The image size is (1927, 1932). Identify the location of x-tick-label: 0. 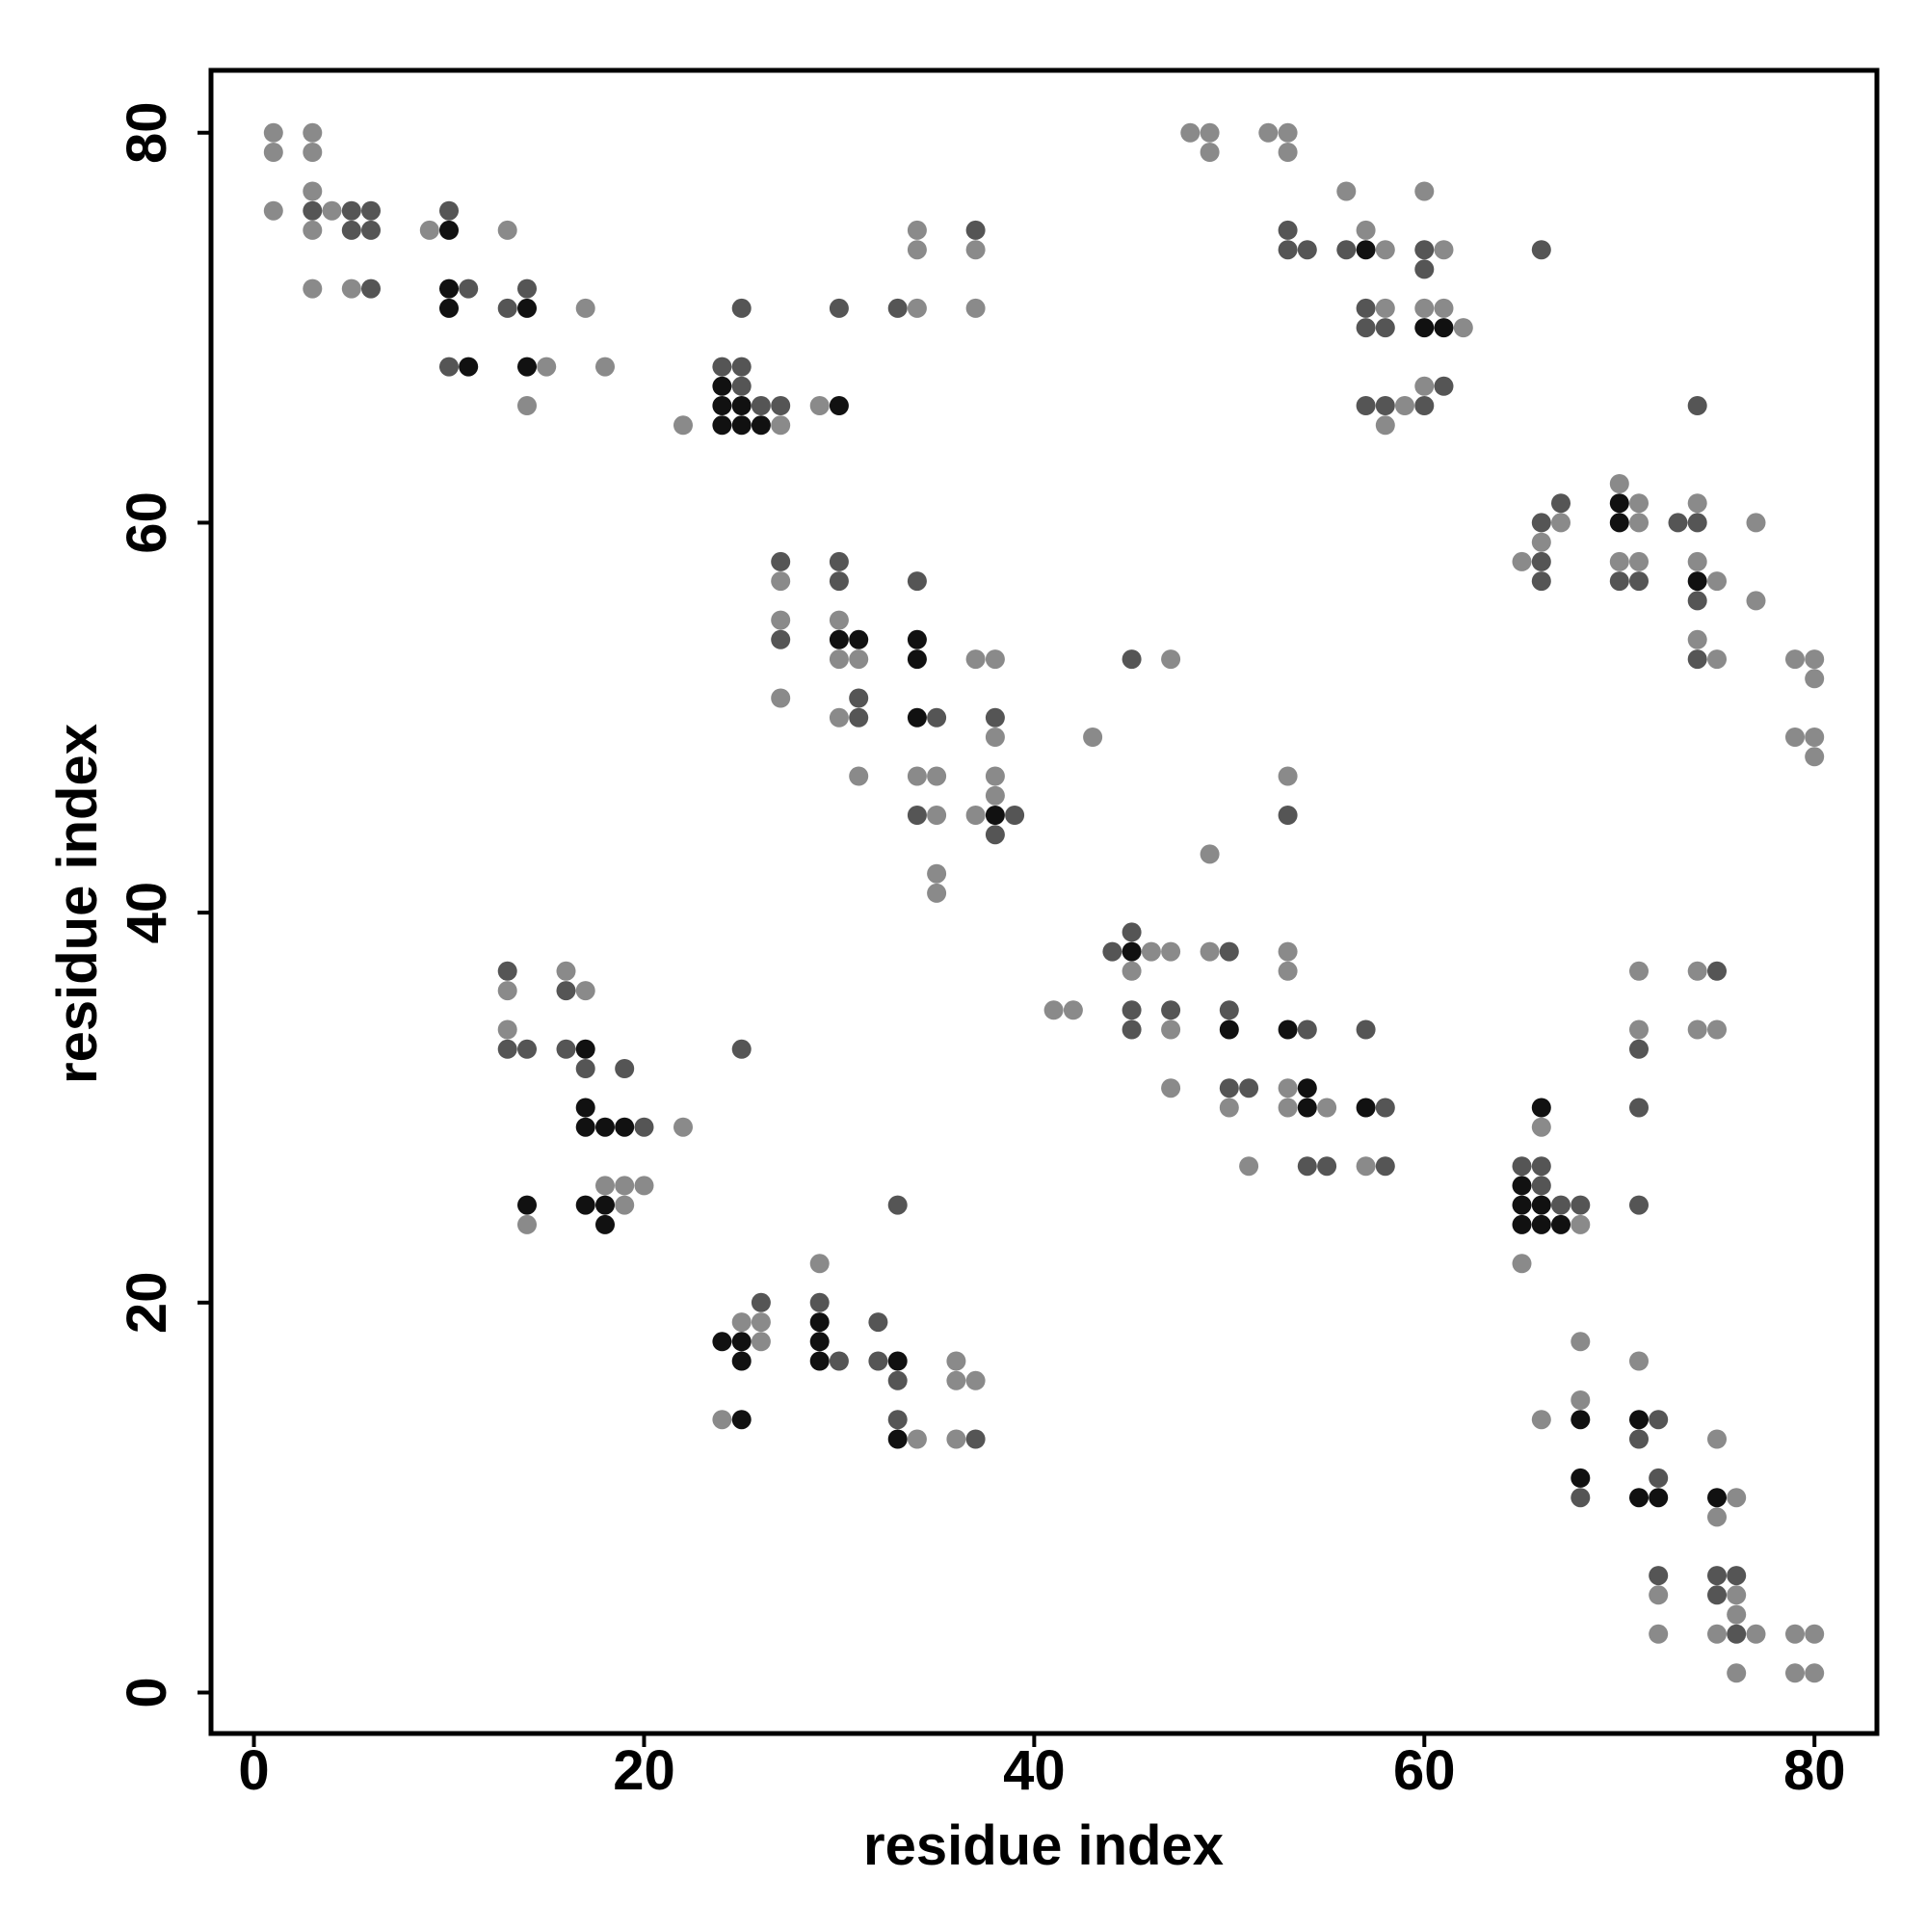
(253, 1770).